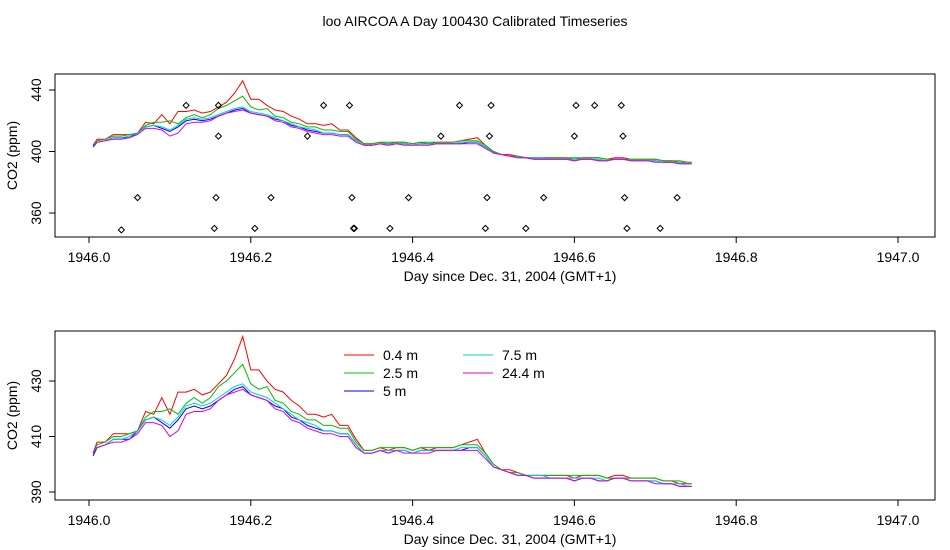 This screenshot has height=550, width=950. Describe the element at coordinates (400, 355) in the screenshot. I see `legend-label: 0.4 m` at that location.